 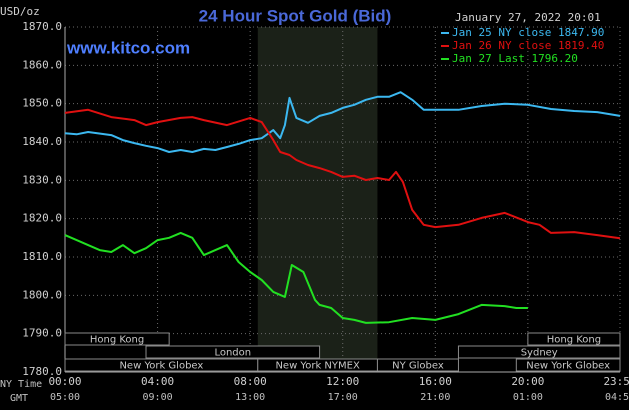 What do you see at coordinates (342, 381) in the screenshot?
I see `x-tick-label: 12:00` at bounding box center [342, 381].